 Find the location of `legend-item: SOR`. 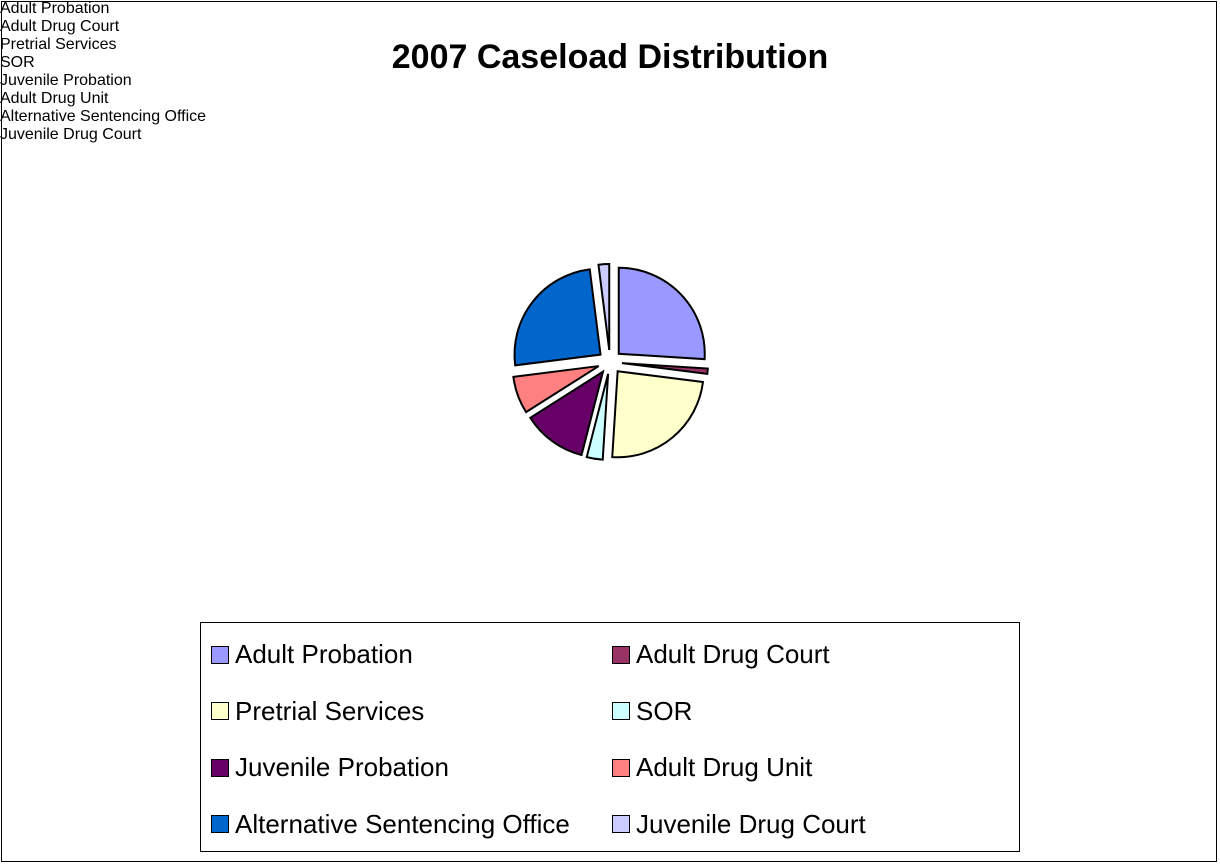

legend-item: SOR is located at coordinates (652, 711).